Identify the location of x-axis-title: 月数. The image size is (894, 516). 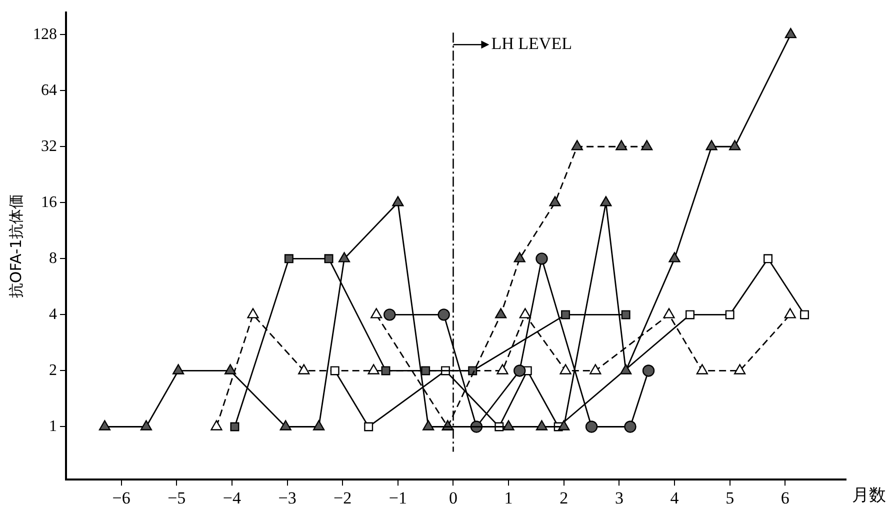
(869, 495).